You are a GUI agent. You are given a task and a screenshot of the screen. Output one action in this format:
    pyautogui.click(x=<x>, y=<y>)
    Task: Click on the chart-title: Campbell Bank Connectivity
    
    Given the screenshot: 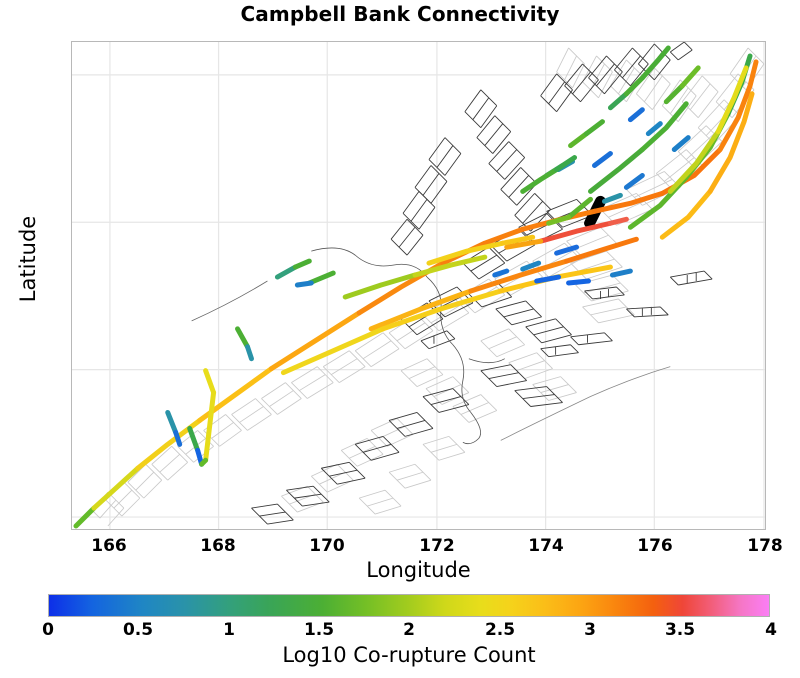 What is the action you would take?
    pyautogui.click(x=400, y=14)
    